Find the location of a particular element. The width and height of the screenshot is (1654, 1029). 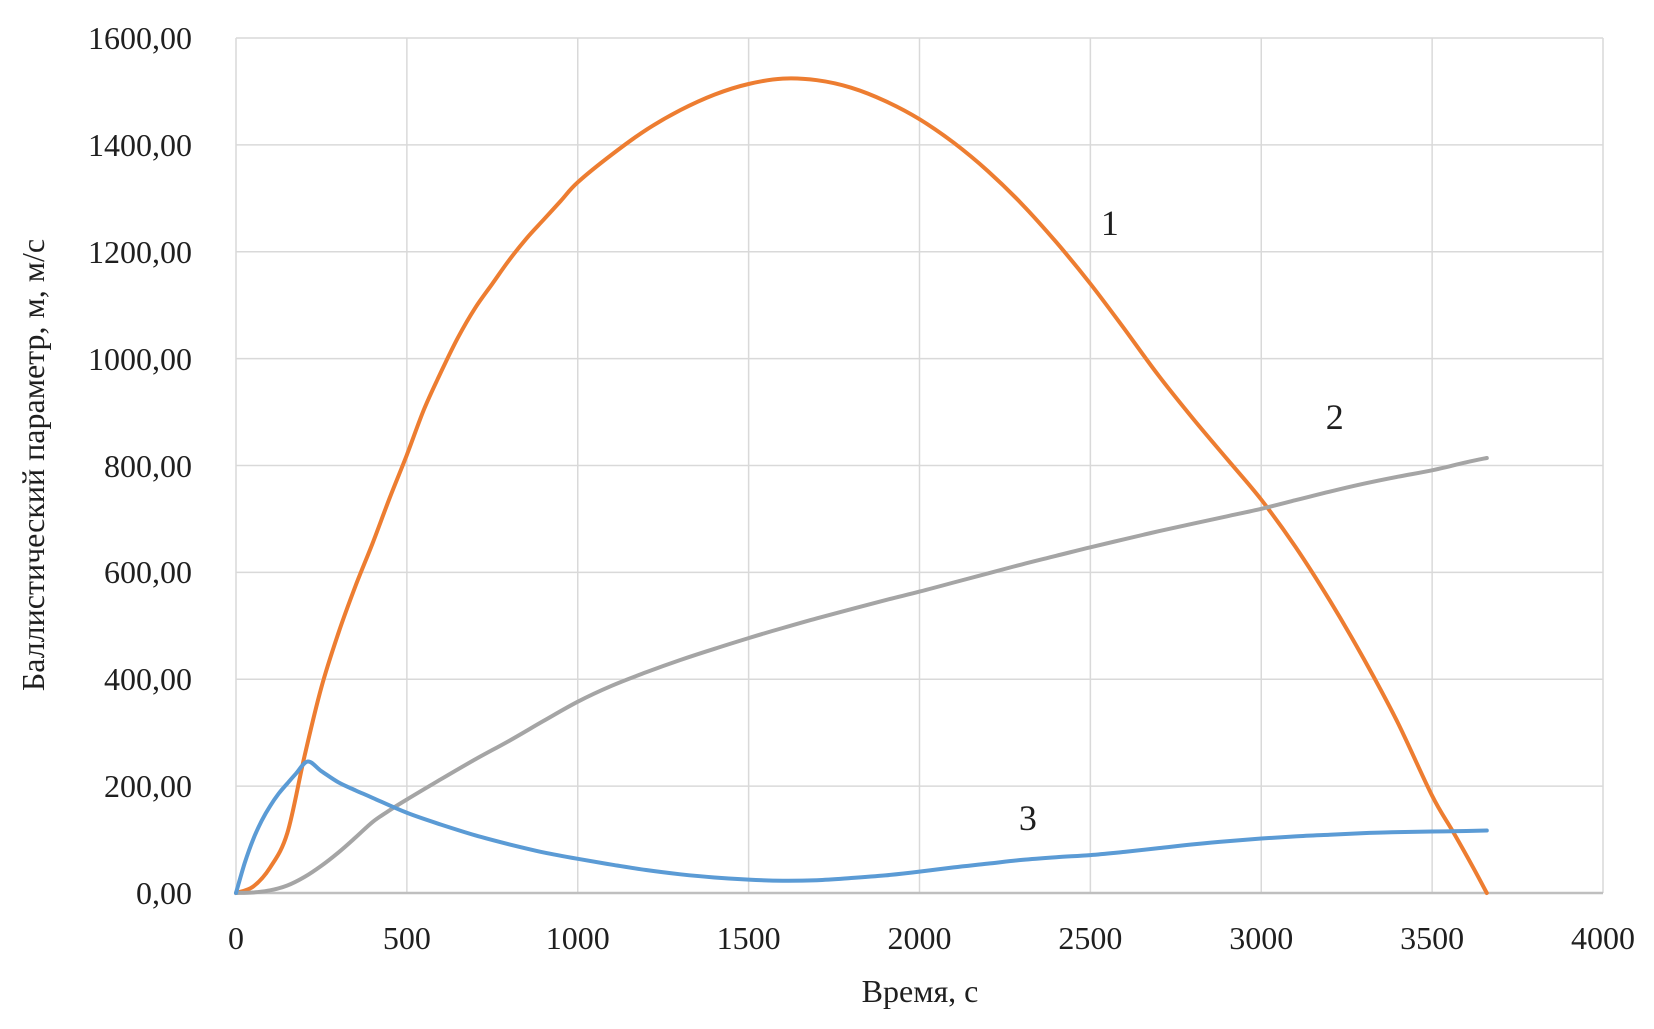

y-tick-label: 1000,00 is located at coordinates (140, 358).